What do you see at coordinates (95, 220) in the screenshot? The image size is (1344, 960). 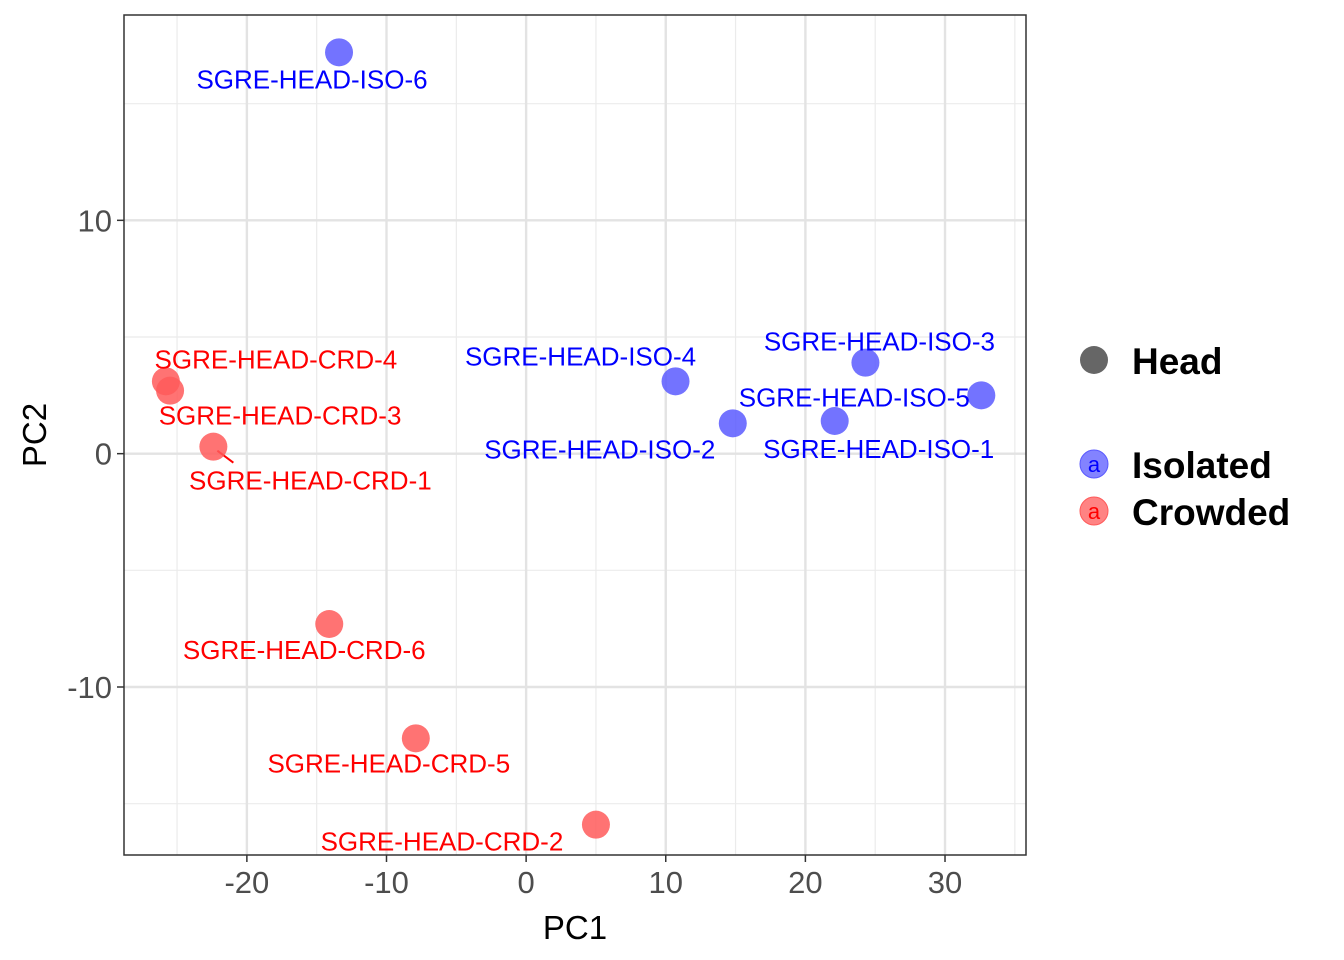 I see `y-tick-label: 10` at bounding box center [95, 220].